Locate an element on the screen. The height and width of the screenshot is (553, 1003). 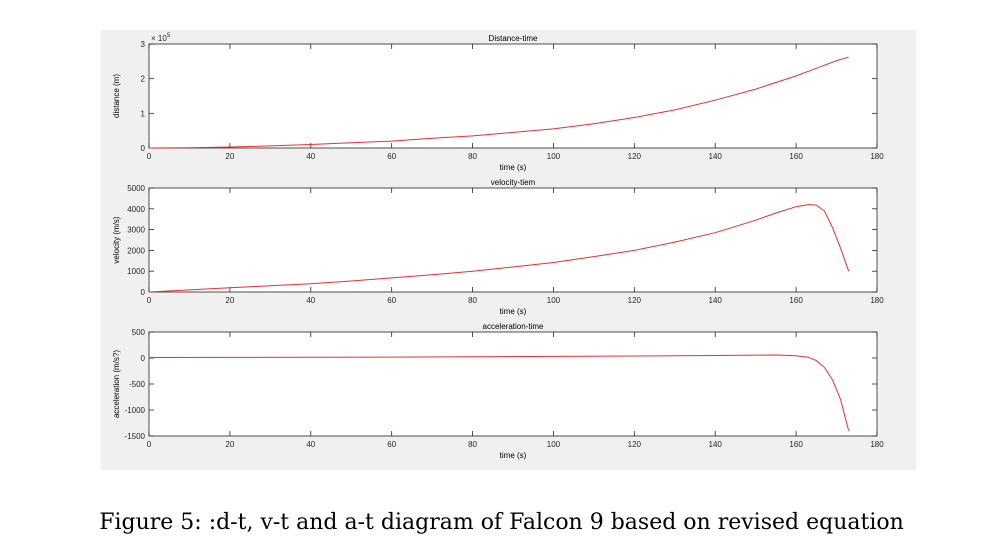
y-axis-label: velocity (m/s) is located at coordinates (116, 239).